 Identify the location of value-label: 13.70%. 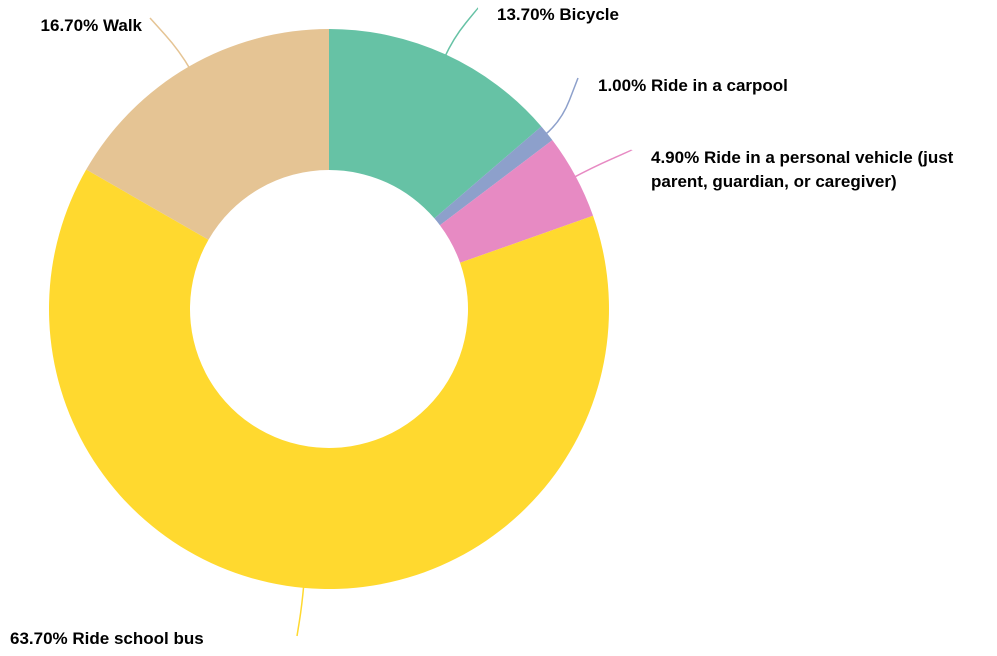
(526, 14).